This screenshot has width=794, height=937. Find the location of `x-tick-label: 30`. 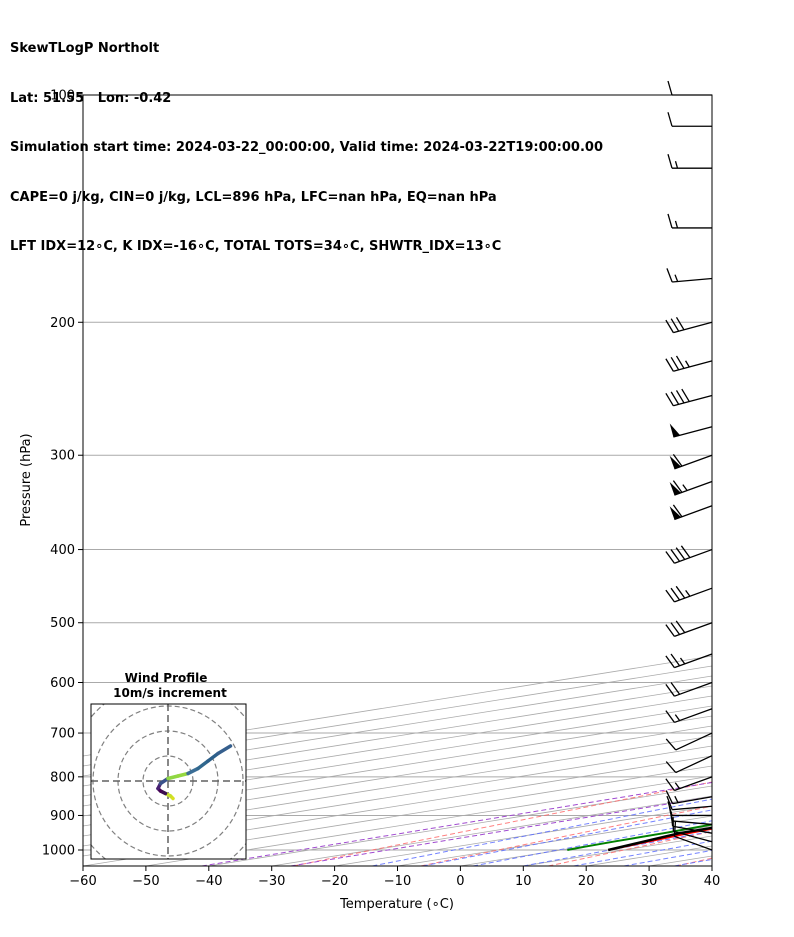

x-tick-label: 30 is located at coordinates (649, 881).